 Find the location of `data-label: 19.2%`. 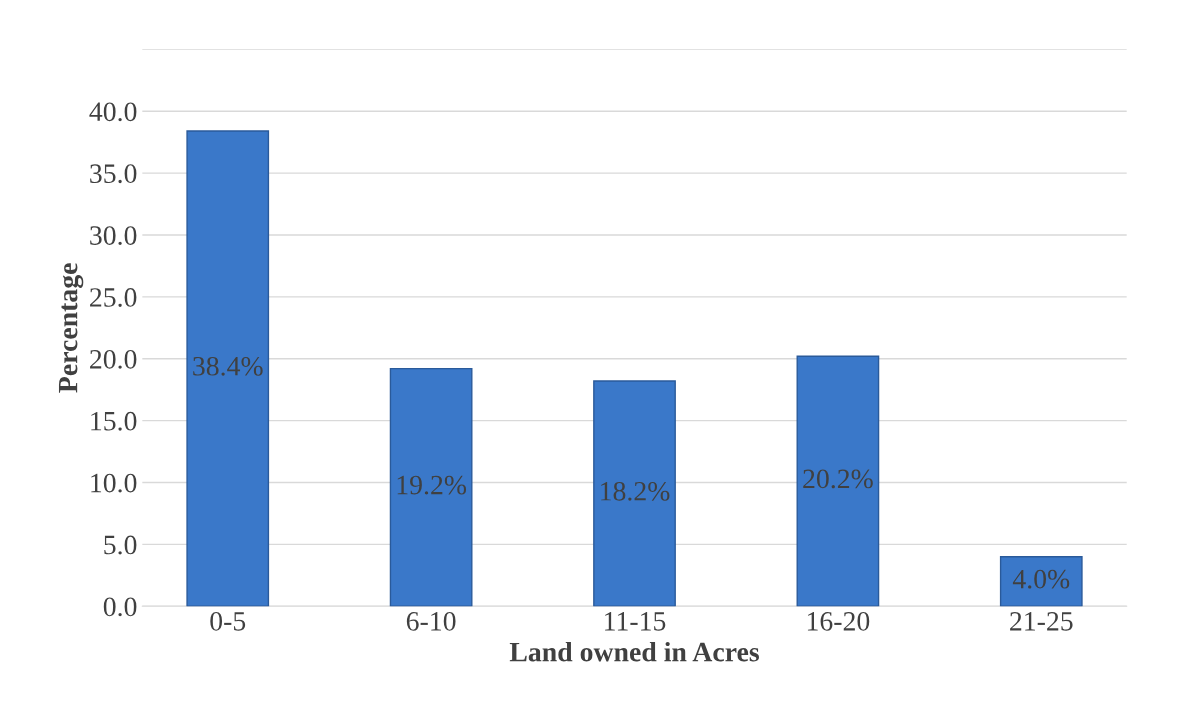

data-label: 19.2% is located at coordinates (432, 485).